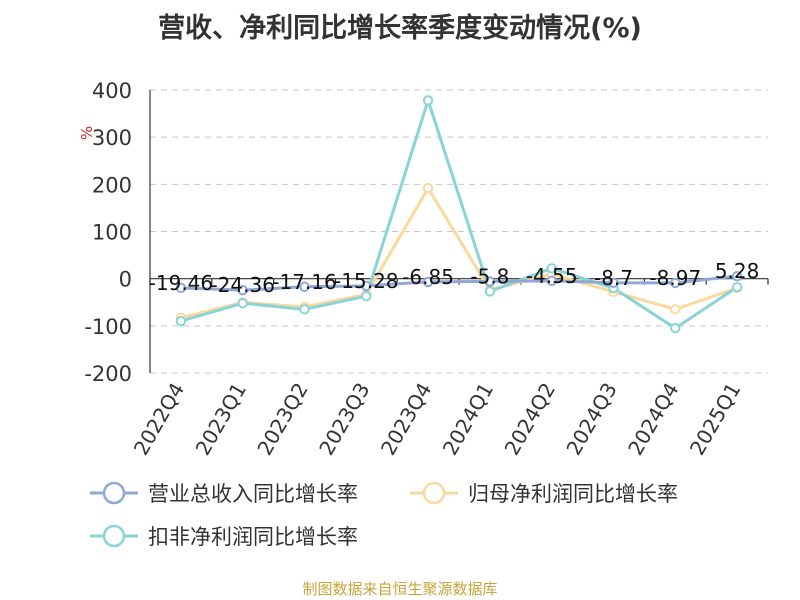 The height and width of the screenshot is (600, 800). What do you see at coordinates (715, 419) in the screenshot?
I see `x-tick-label-9: 2025Q1` at bounding box center [715, 419].